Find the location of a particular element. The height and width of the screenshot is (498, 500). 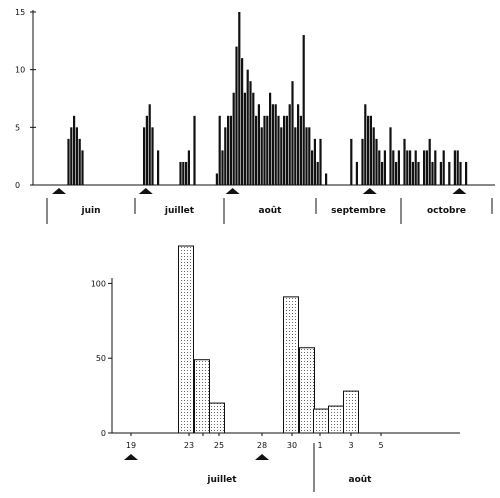

bottom-x-tick-label: 25 is located at coordinates (219, 445).